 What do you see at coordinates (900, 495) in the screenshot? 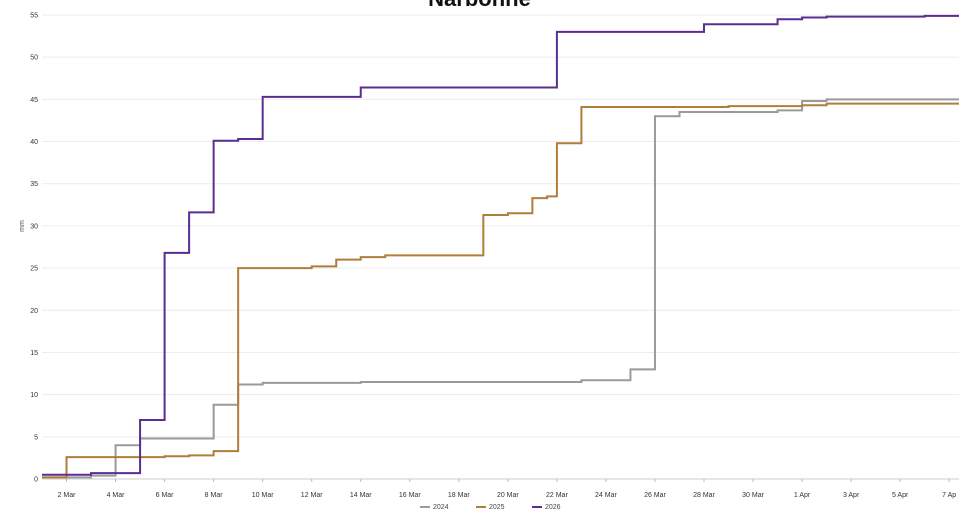
I see `x-tick-label: 5 Apr` at bounding box center [900, 495].